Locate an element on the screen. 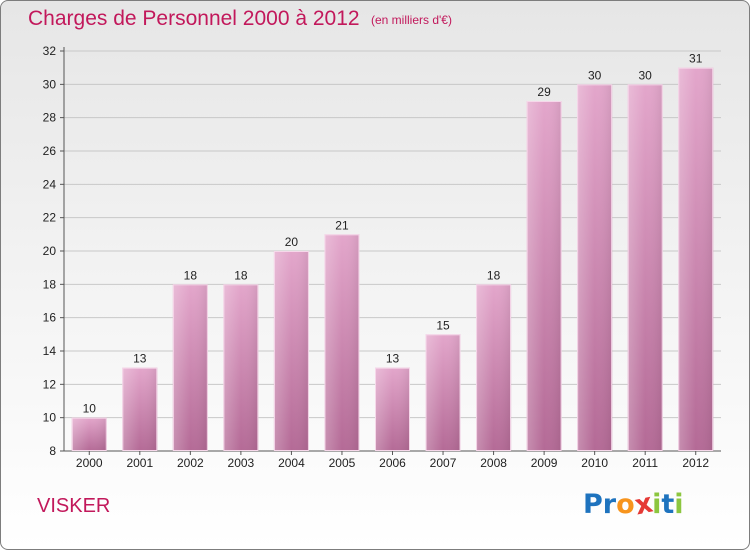 This screenshot has width=750, height=550. x-tick-label: 2010 is located at coordinates (594, 463).